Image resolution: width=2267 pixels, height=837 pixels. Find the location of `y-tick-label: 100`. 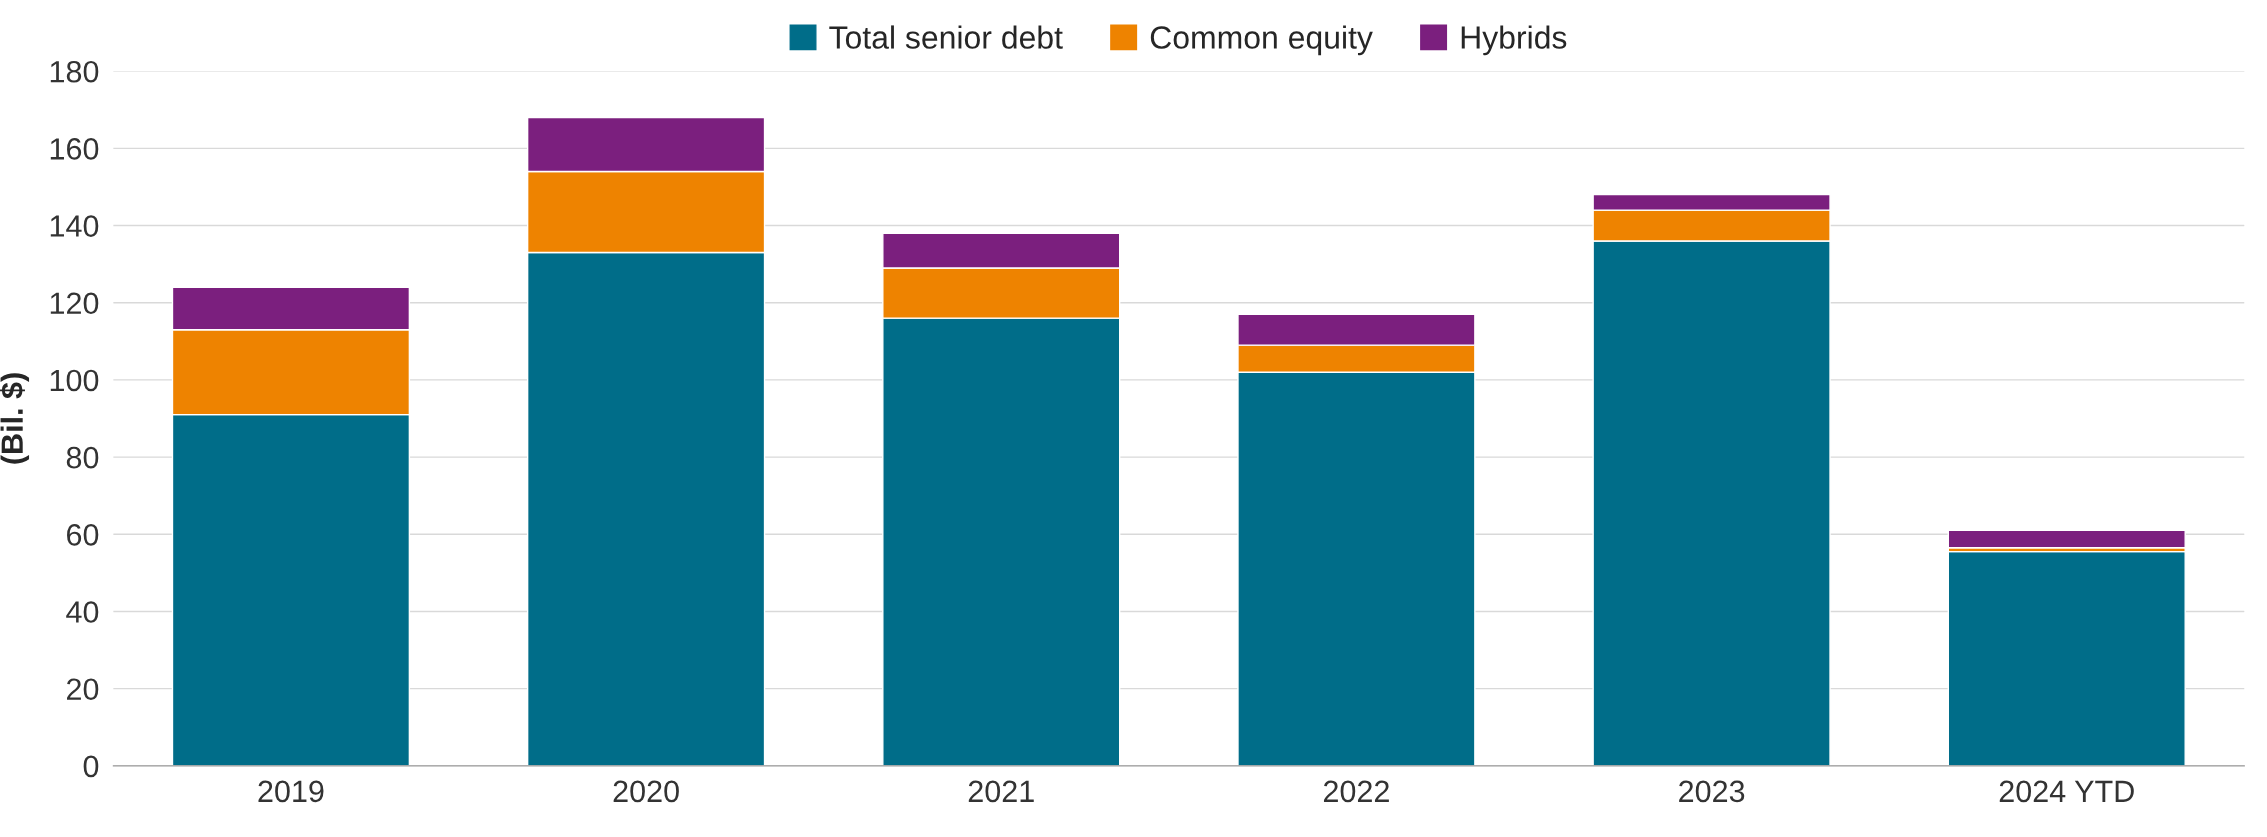

y-tick-label: 100 is located at coordinates (74, 380).